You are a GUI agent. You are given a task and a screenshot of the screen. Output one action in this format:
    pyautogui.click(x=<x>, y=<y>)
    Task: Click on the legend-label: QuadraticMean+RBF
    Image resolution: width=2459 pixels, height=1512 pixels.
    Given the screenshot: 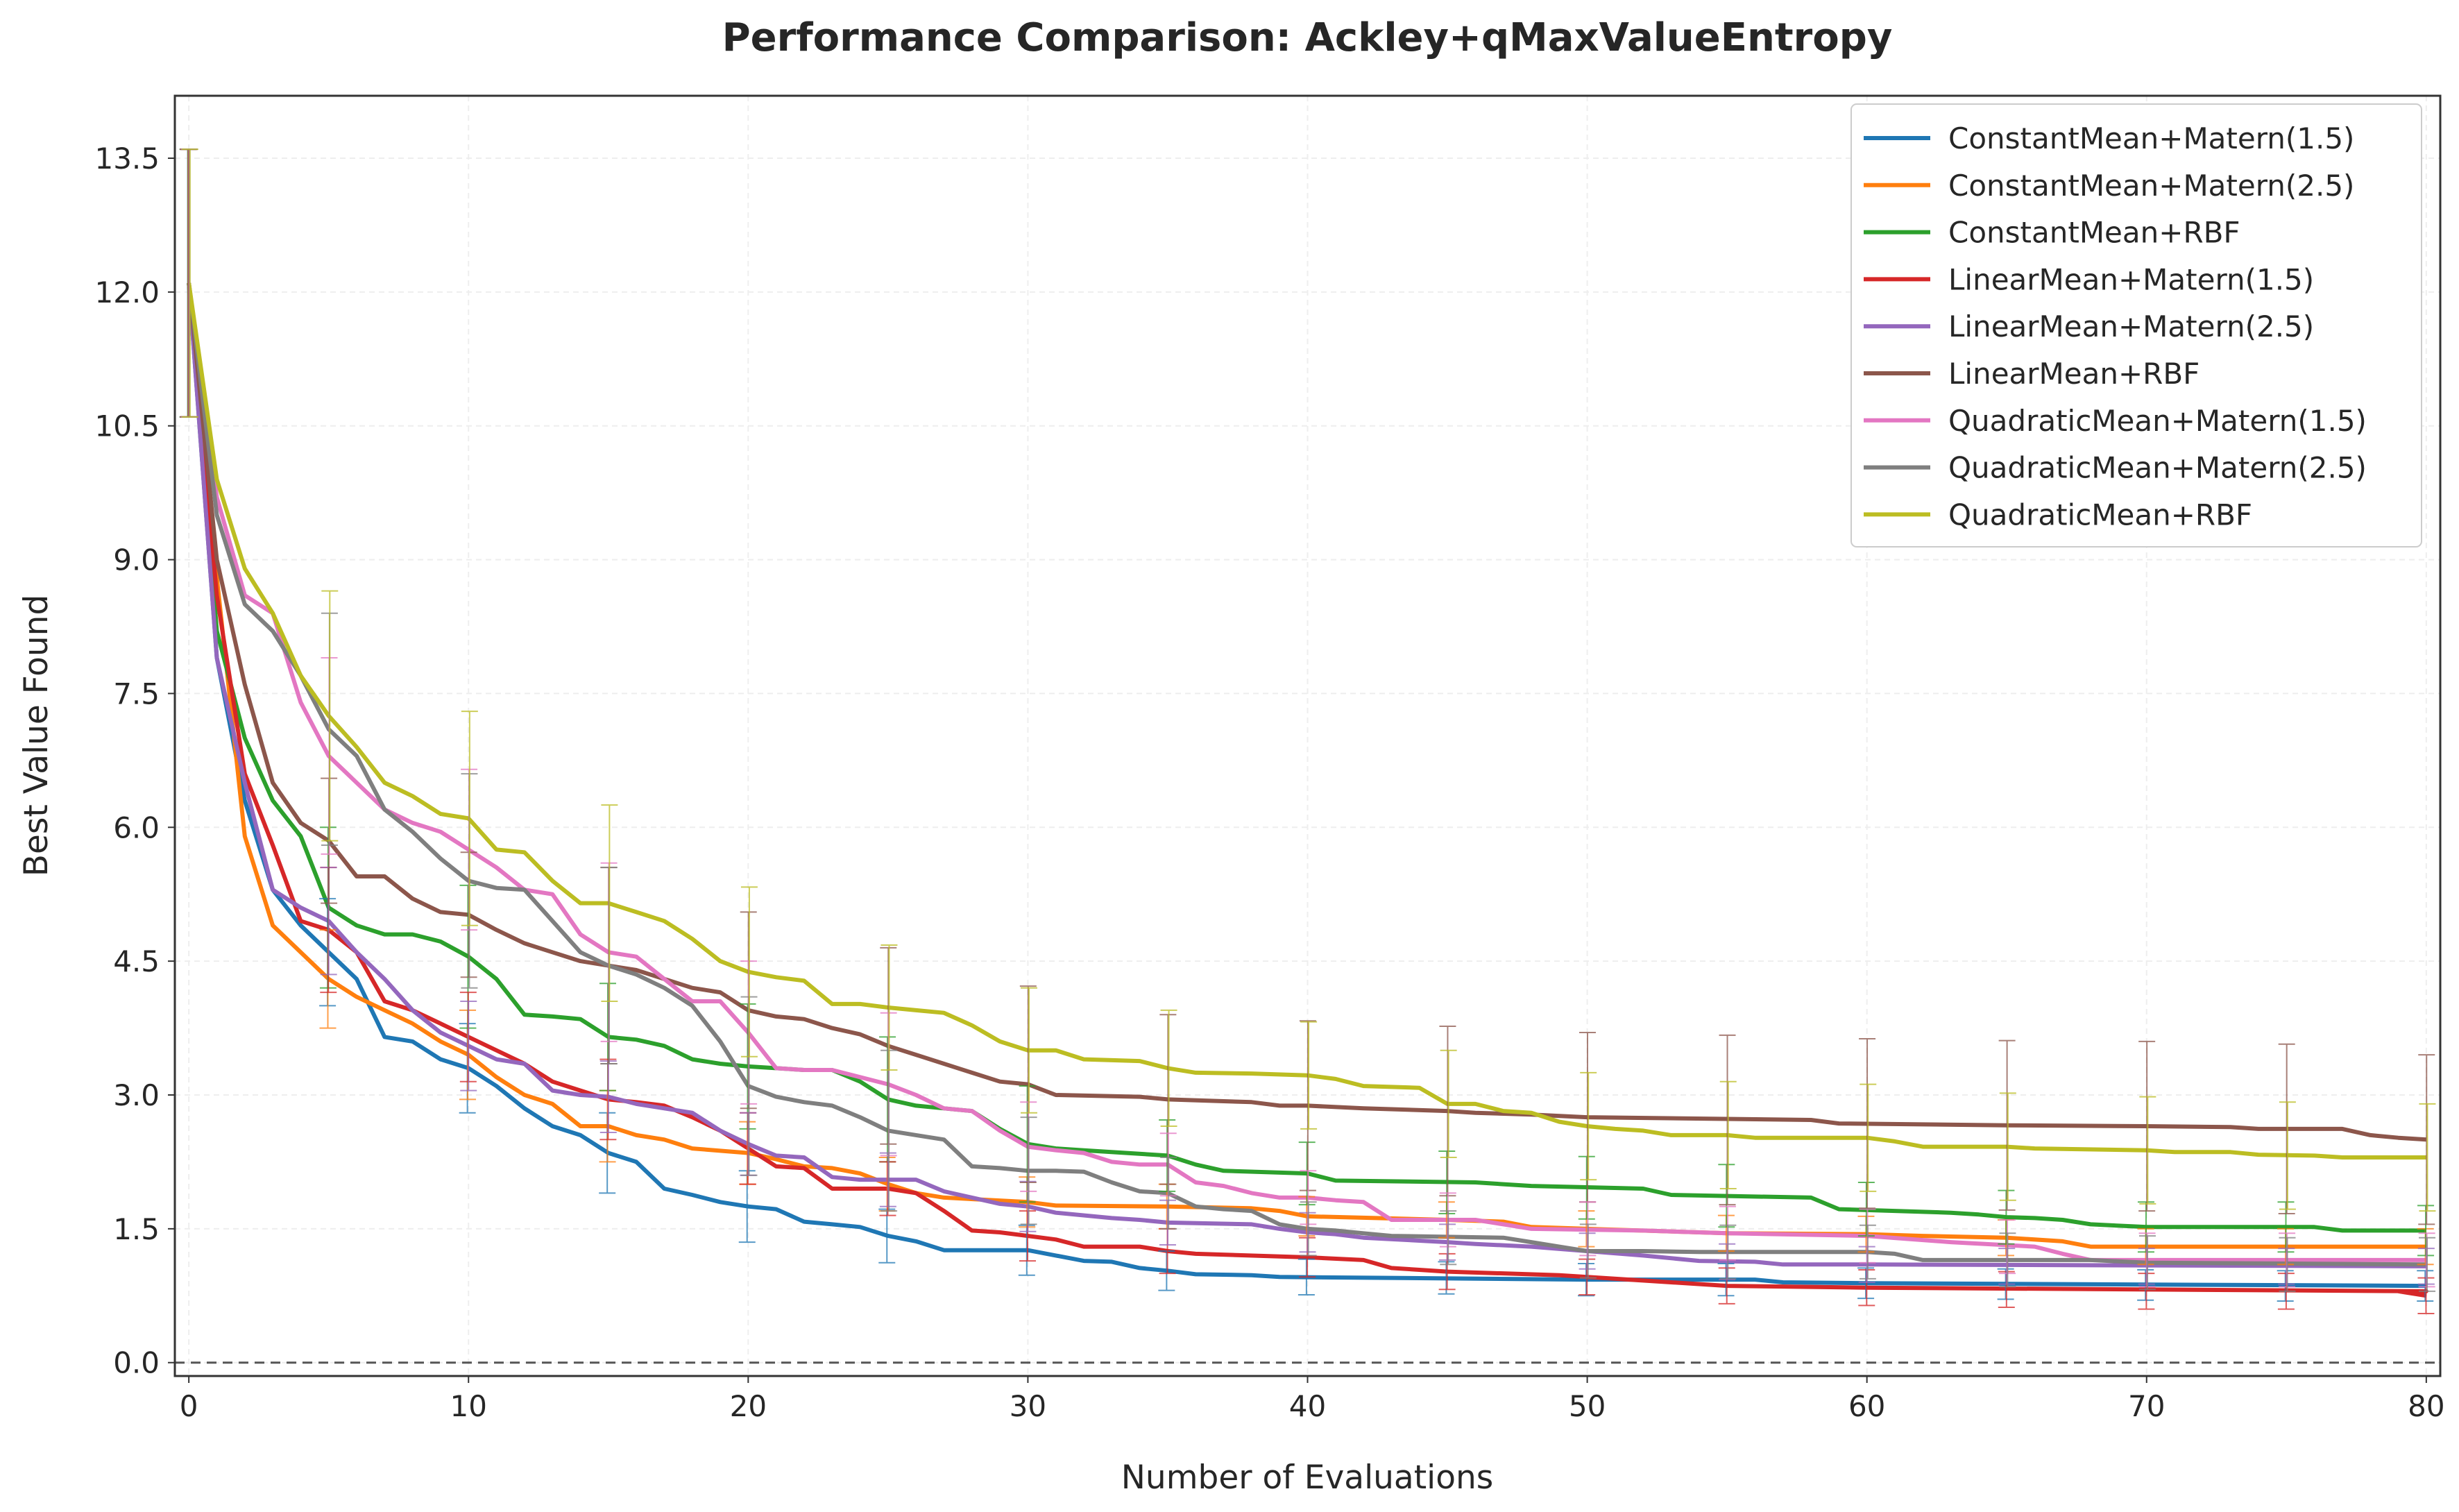 What is the action you would take?
    pyautogui.click(x=2100, y=515)
    